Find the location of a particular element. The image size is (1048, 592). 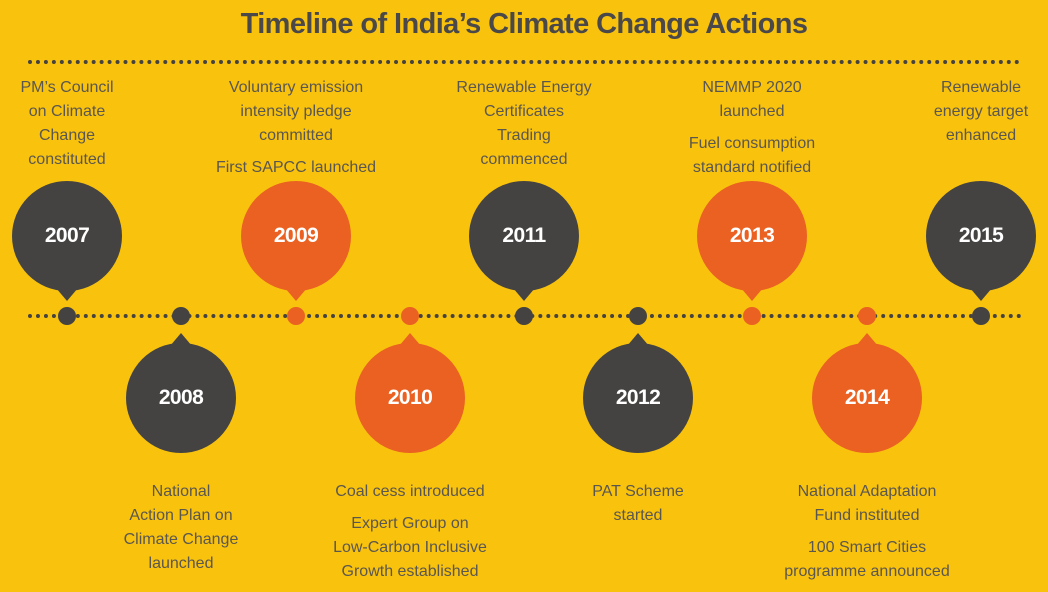

year-bubble-2008: 2008 is located at coordinates (181, 398).